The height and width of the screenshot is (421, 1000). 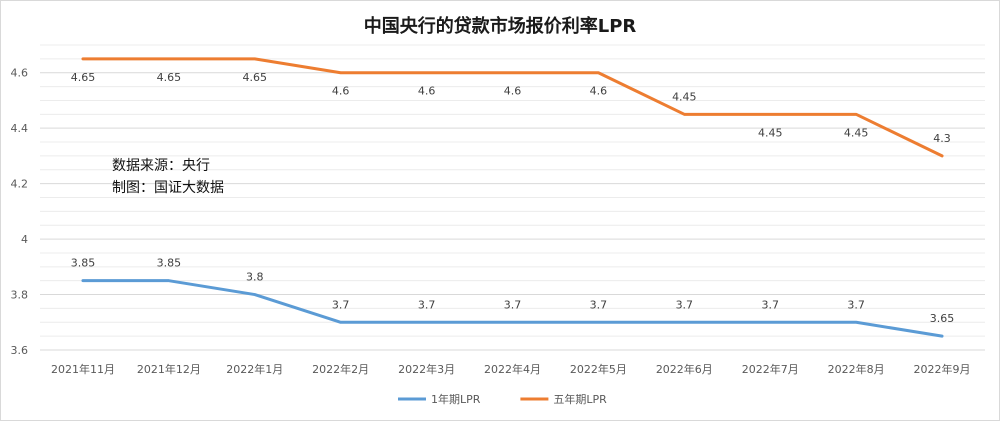 What do you see at coordinates (83, 369) in the screenshot?
I see `x-tick-label: 2021年11月` at bounding box center [83, 369].